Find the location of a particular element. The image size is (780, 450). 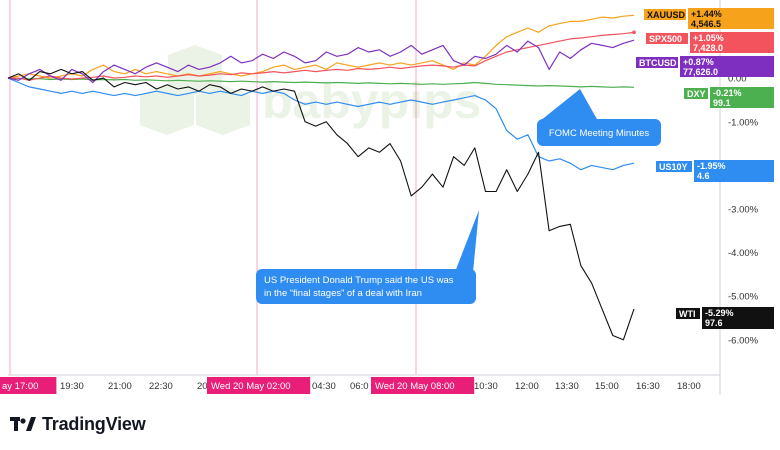

annotation-fomc-pointer is located at coordinates (569, 105).